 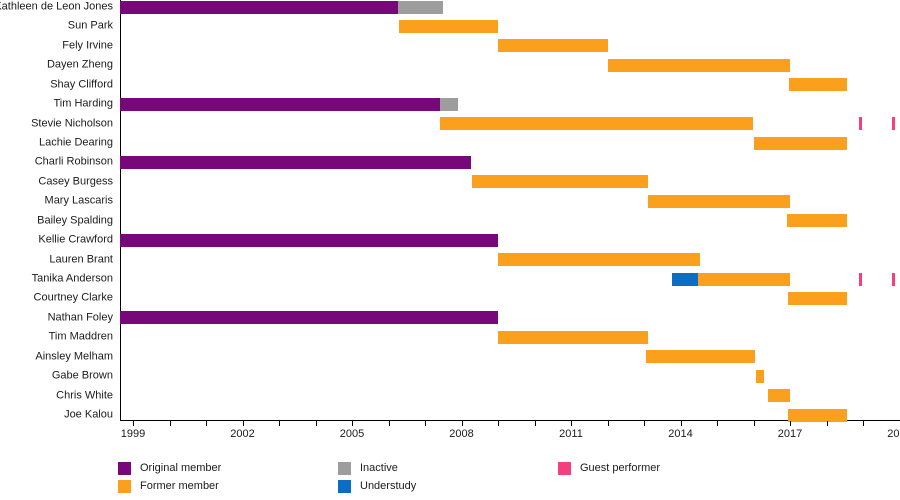 I want to click on axis-year-label: 2020, so click(x=893, y=434).